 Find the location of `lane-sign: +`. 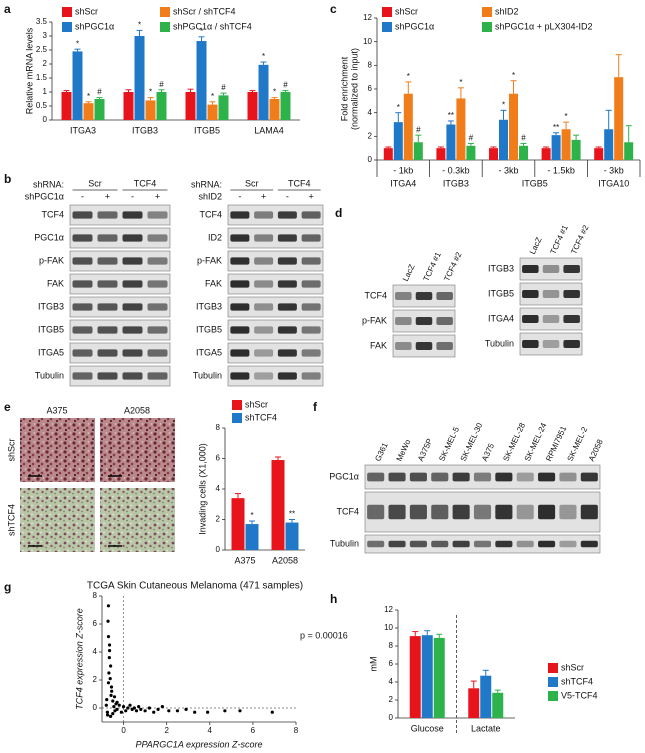

lane-sign: + is located at coordinates (263, 196).